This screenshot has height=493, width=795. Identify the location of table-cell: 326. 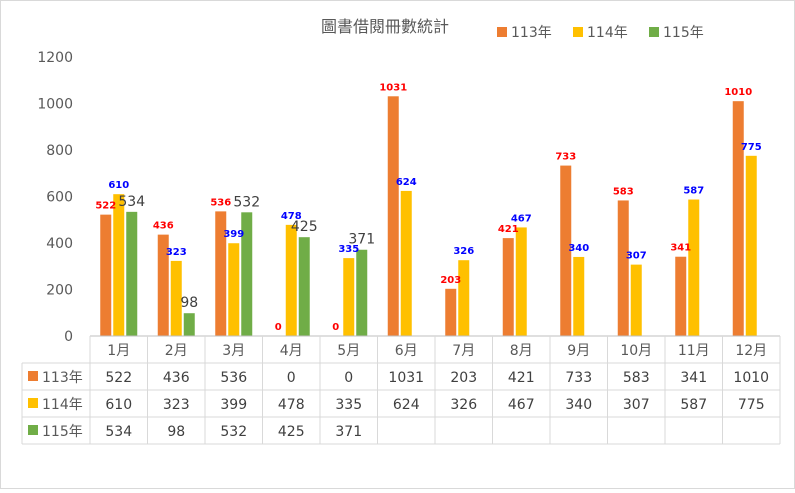
(463, 405).